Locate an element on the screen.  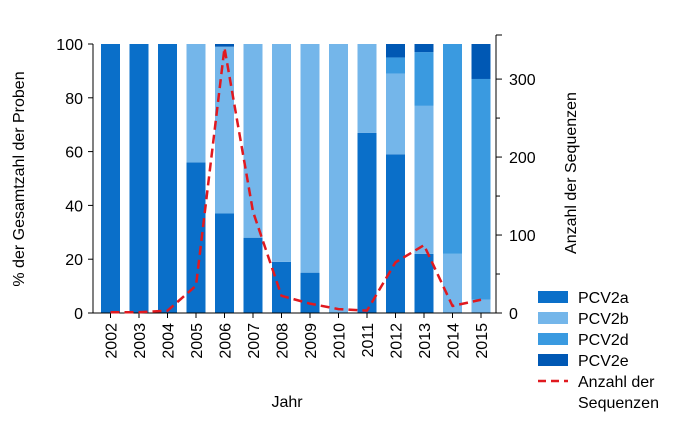
bar-pcv2e-2006 is located at coordinates (224, 45).